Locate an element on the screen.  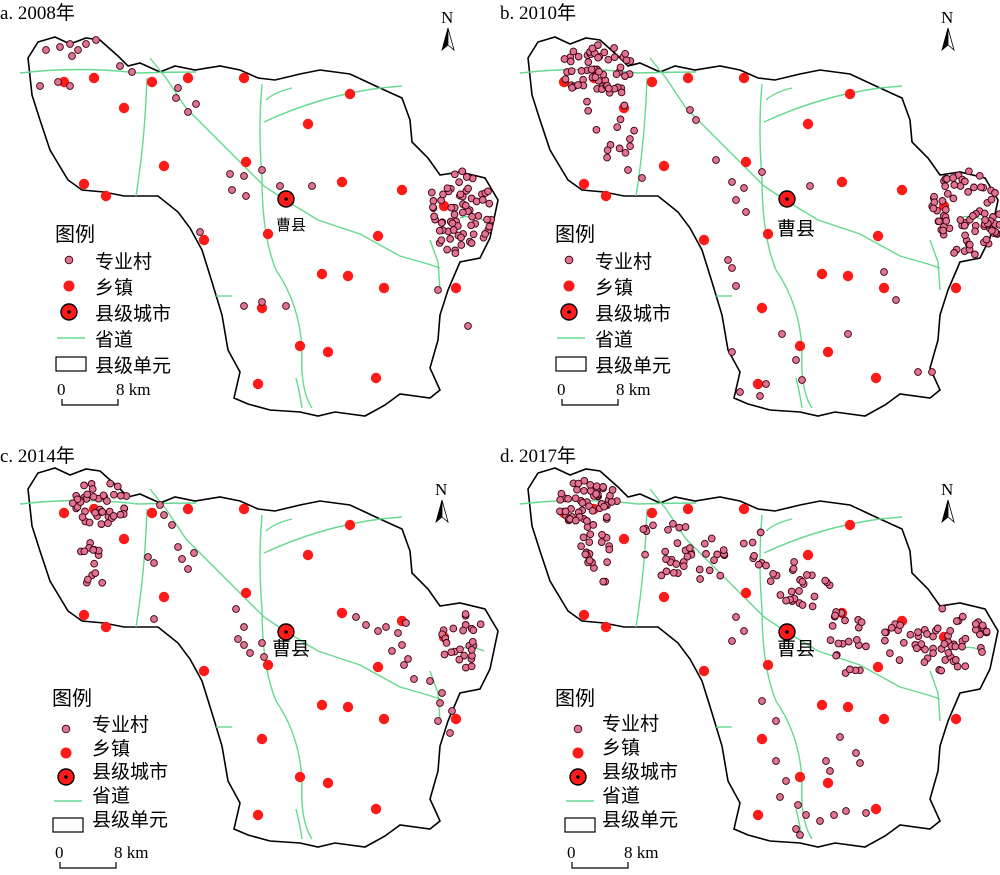
legend-county-city-center is located at coordinates (66, 777).